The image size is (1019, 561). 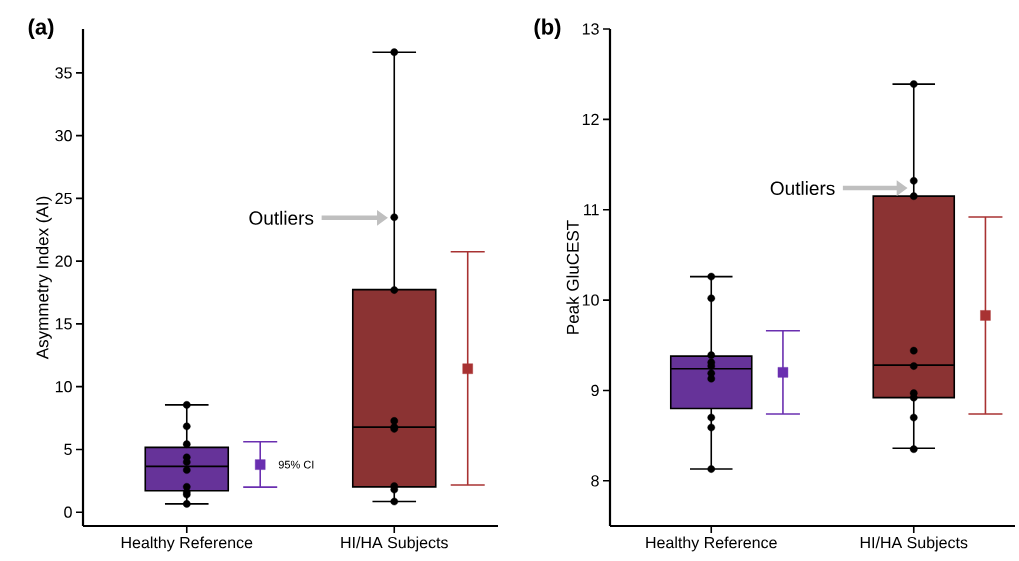 What do you see at coordinates (591, 210) in the screenshot?
I see `y-tick-label: 11` at bounding box center [591, 210].